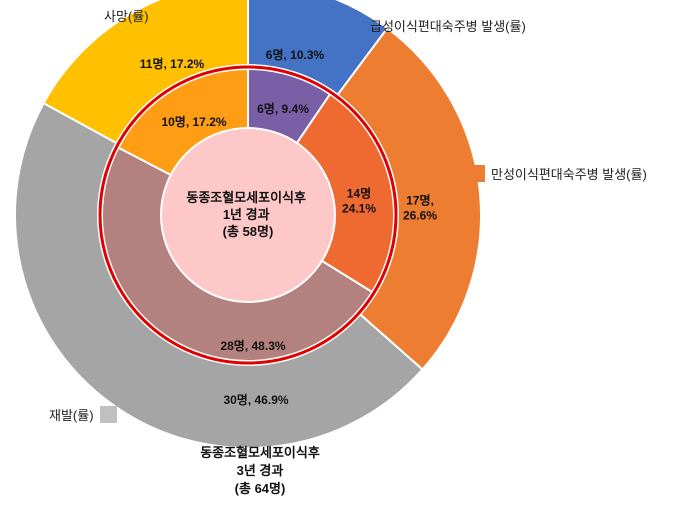 This screenshot has height=507, width=680. Describe the element at coordinates (71, 415) in the screenshot. I see `legend-label-relapse: 재발(률)` at that location.